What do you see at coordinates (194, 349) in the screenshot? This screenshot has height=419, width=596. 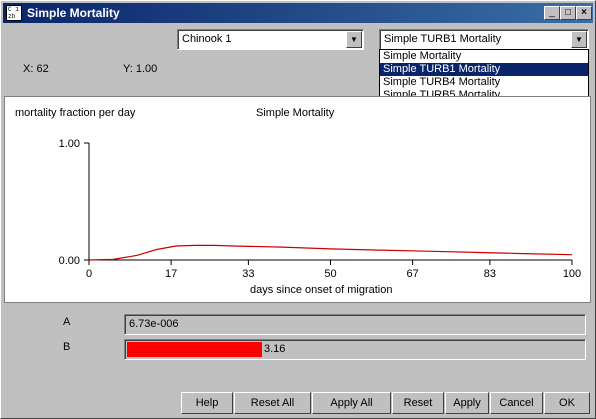 I see `param-b-fill` at bounding box center [194, 349].